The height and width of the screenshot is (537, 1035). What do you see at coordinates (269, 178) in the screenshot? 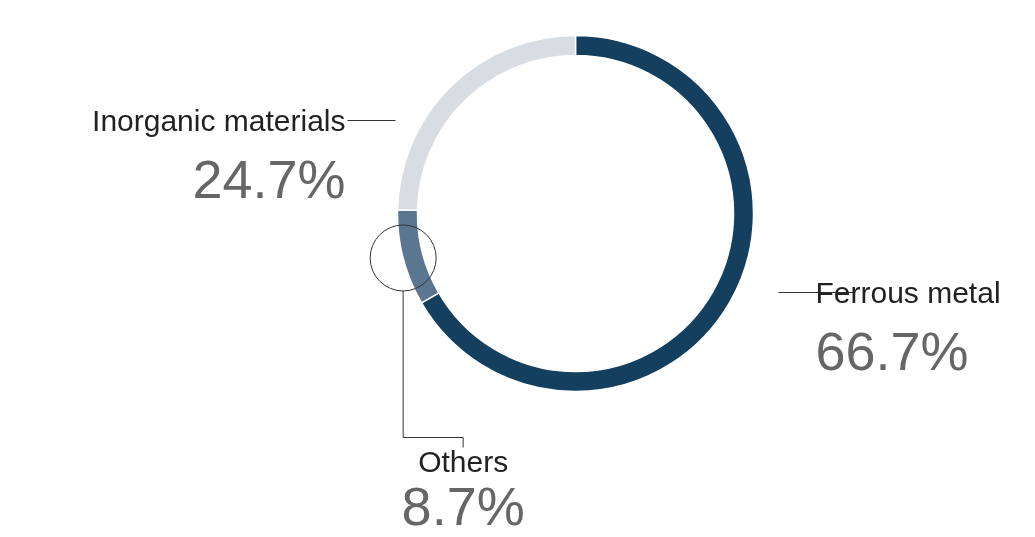
I see `data-label: 24.7%` at bounding box center [269, 178].